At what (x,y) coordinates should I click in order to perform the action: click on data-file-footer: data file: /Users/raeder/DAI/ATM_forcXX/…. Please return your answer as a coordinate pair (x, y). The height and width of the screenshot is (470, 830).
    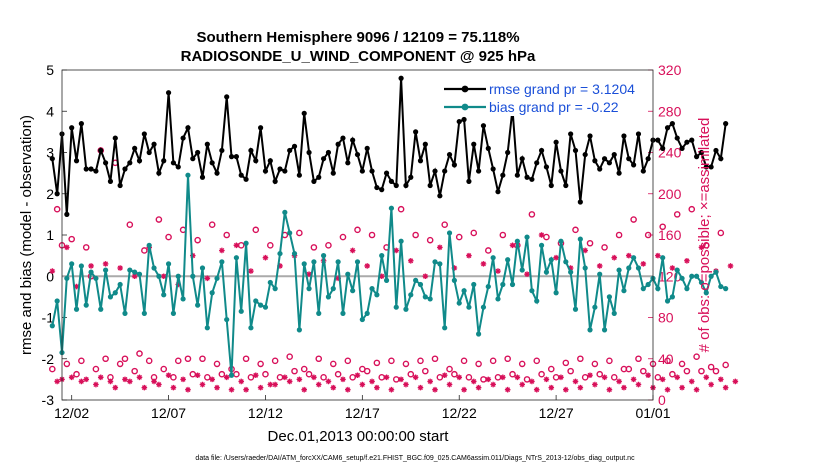
    Looking at the image, I should click on (415, 458).